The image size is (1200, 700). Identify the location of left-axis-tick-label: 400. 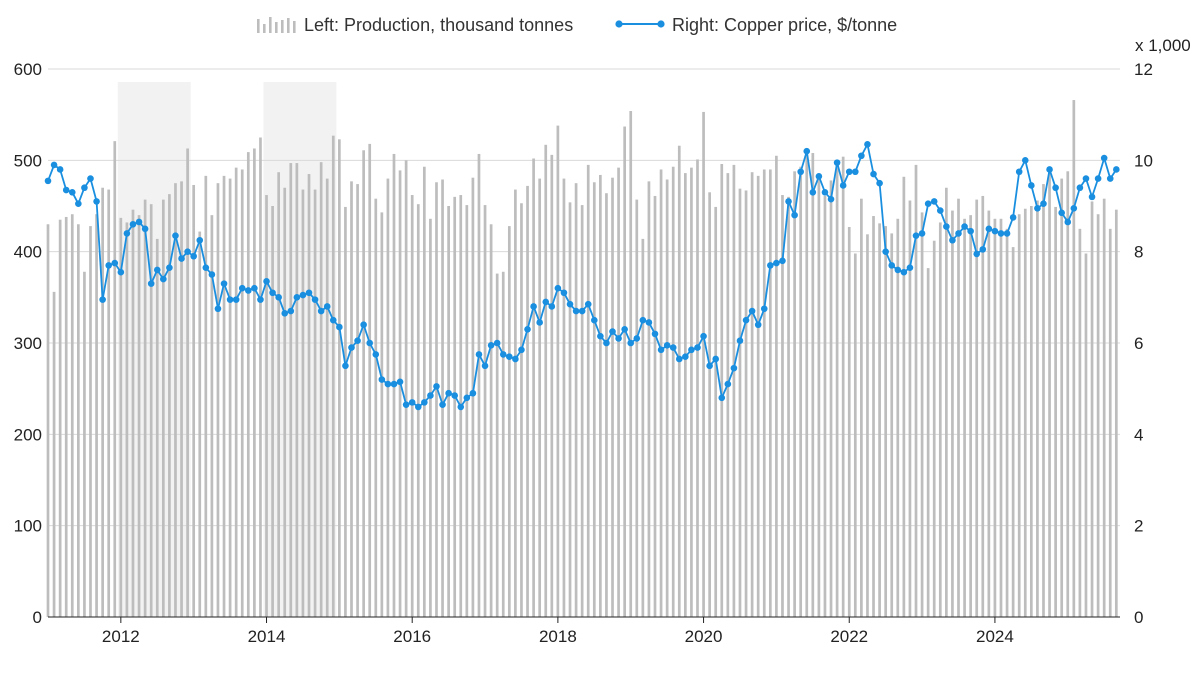
(28, 252).